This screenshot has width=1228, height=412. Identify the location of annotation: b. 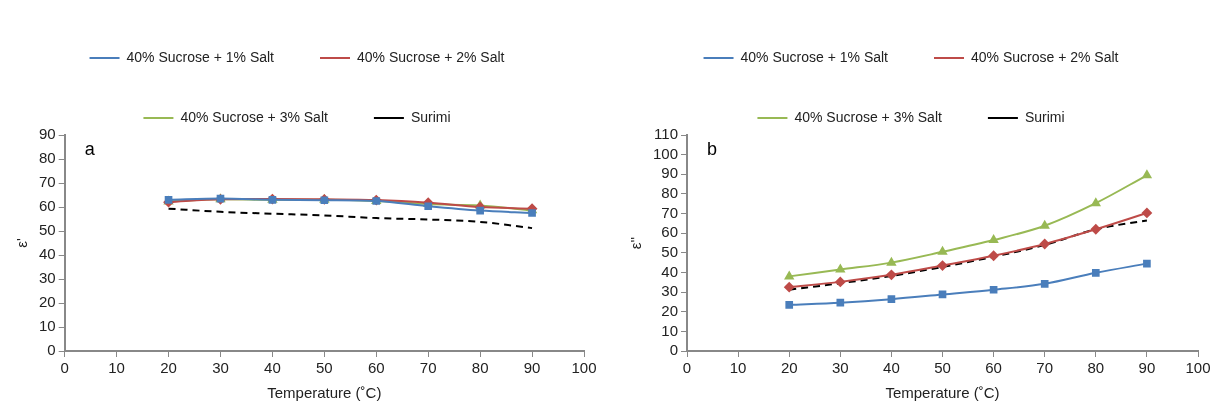
(712, 148).